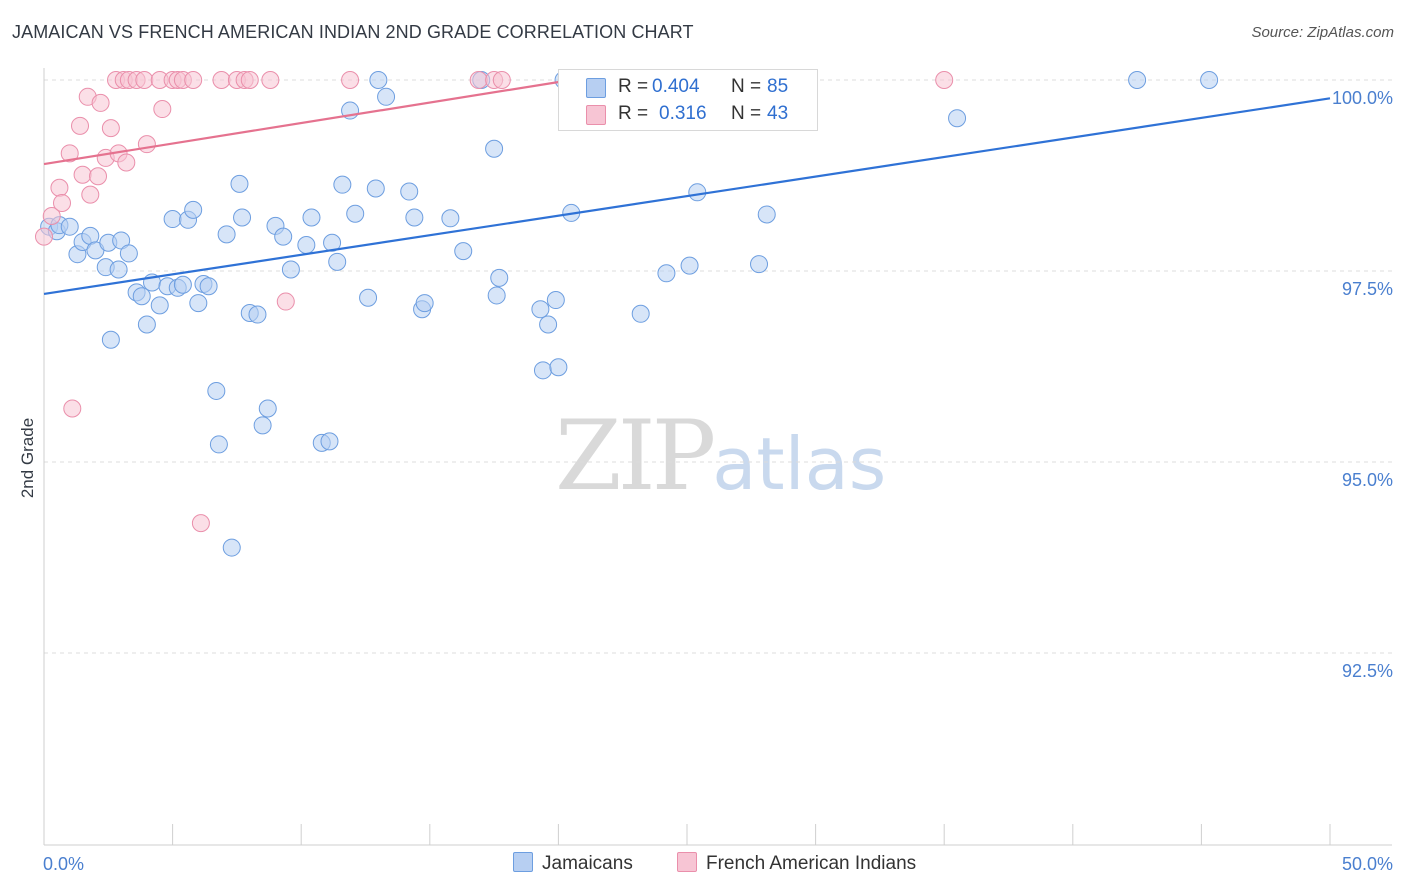  I want to click on bottom-legend-jamaicans: Jamaicans, so click(573, 863).